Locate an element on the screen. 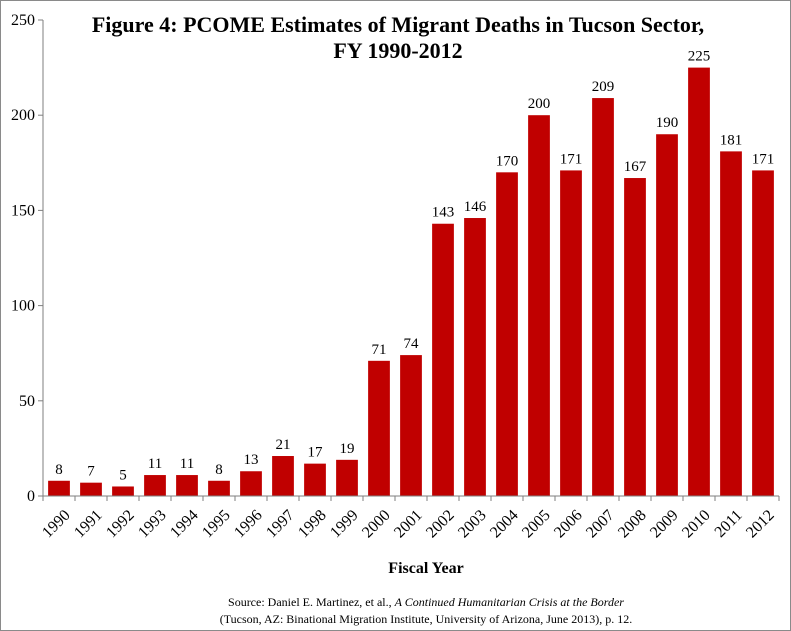 This screenshot has height=631, width=791. bar-2008 is located at coordinates (635, 337).